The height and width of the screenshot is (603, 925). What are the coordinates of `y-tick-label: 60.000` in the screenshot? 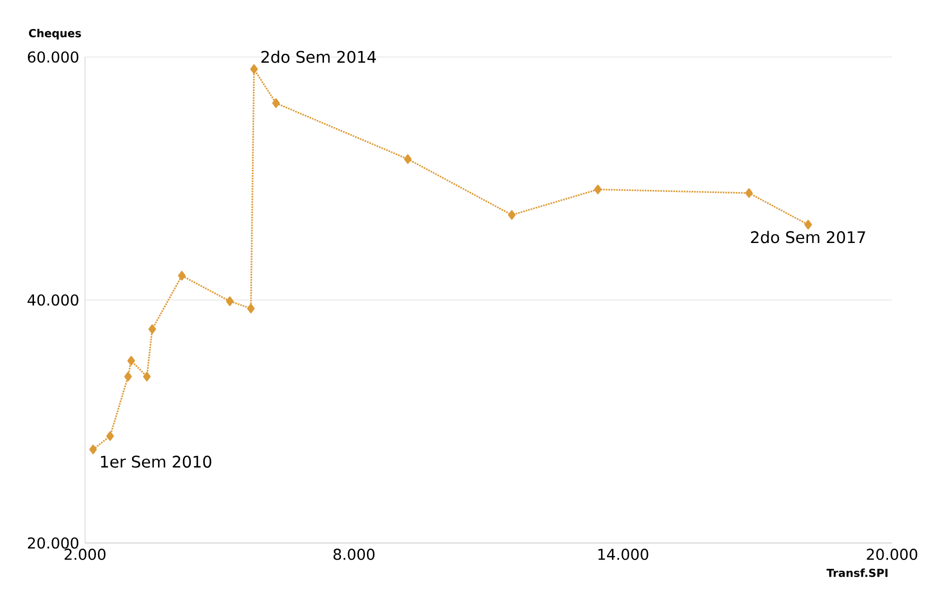 It's located at (53, 57).